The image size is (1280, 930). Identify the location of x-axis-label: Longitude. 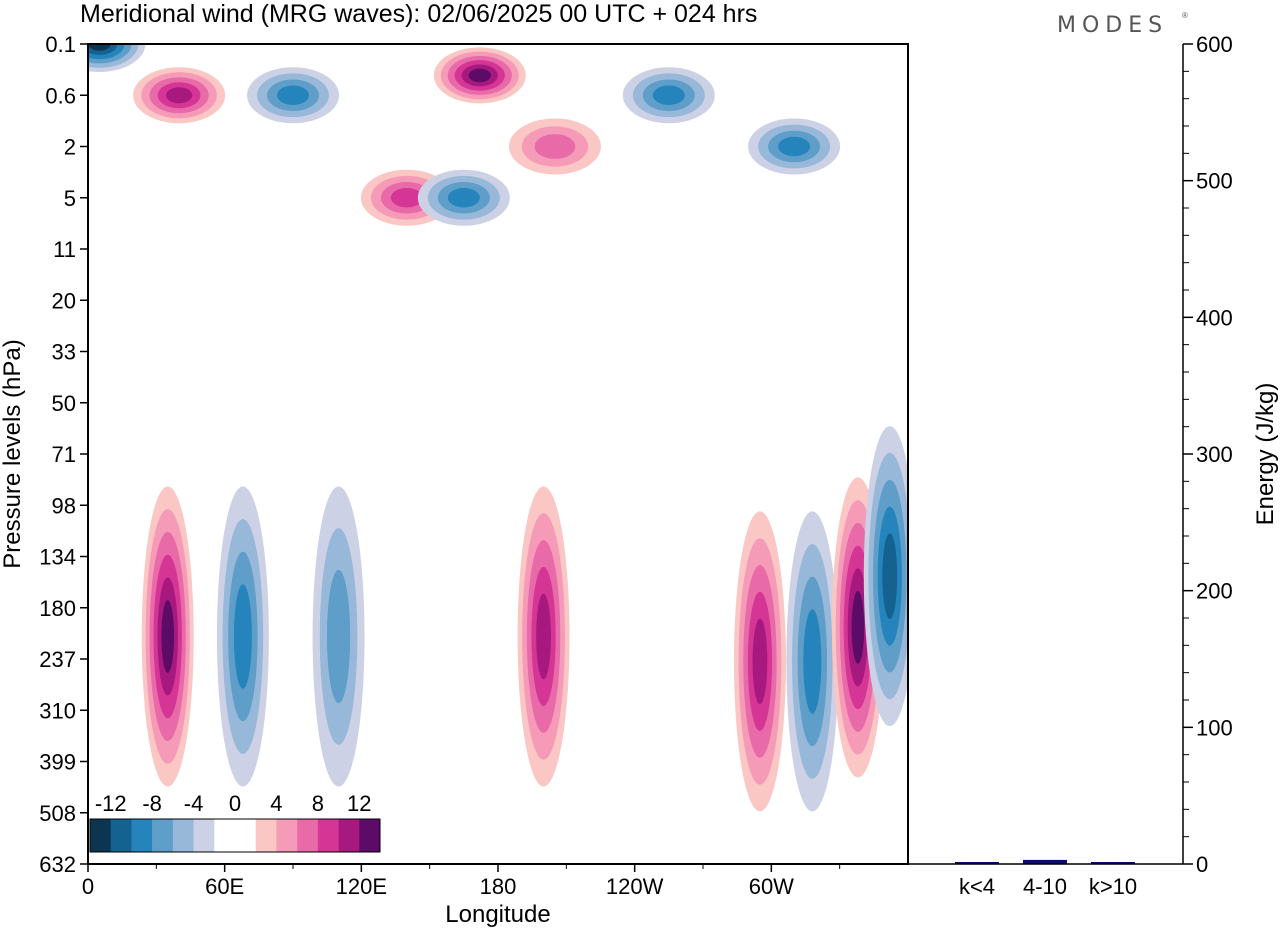
(497, 914).